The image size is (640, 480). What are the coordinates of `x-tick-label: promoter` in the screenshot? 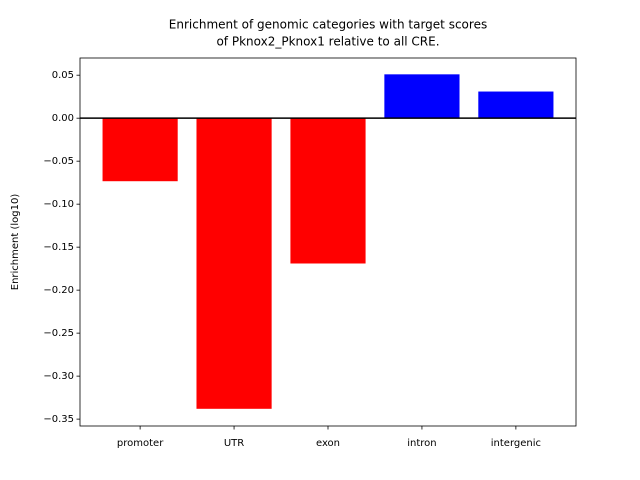 It's located at (140, 443).